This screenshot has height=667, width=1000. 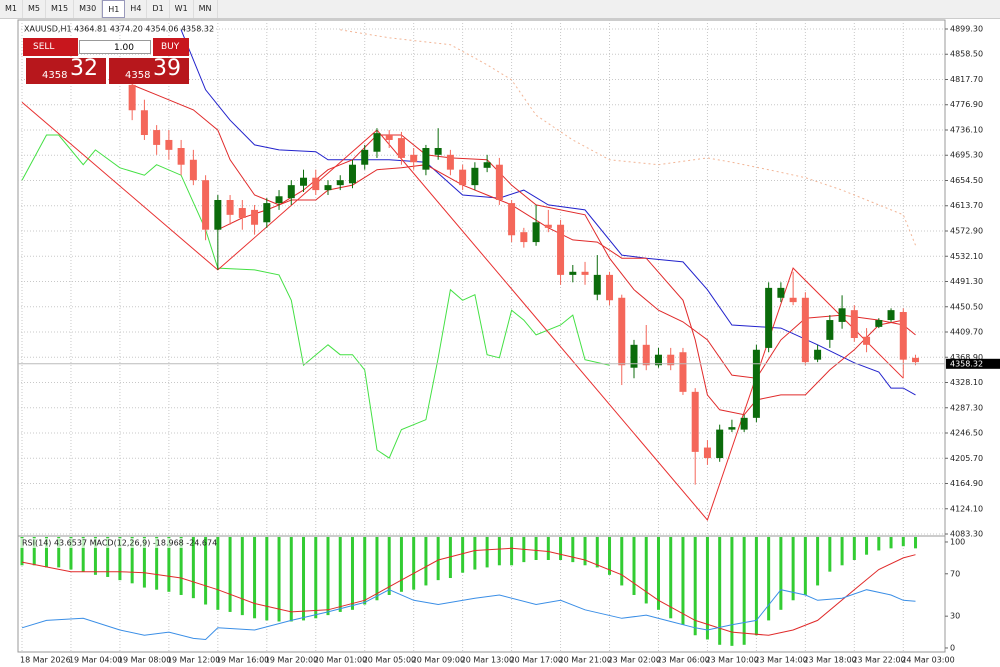 I want to click on x-tick-label: 23 Mar 22:00, so click(x=878, y=660).